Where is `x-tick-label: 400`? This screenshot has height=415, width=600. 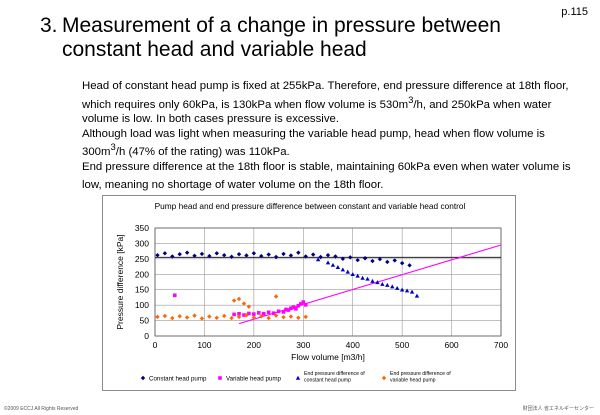 x-tick-label: 400 is located at coordinates (353, 345).